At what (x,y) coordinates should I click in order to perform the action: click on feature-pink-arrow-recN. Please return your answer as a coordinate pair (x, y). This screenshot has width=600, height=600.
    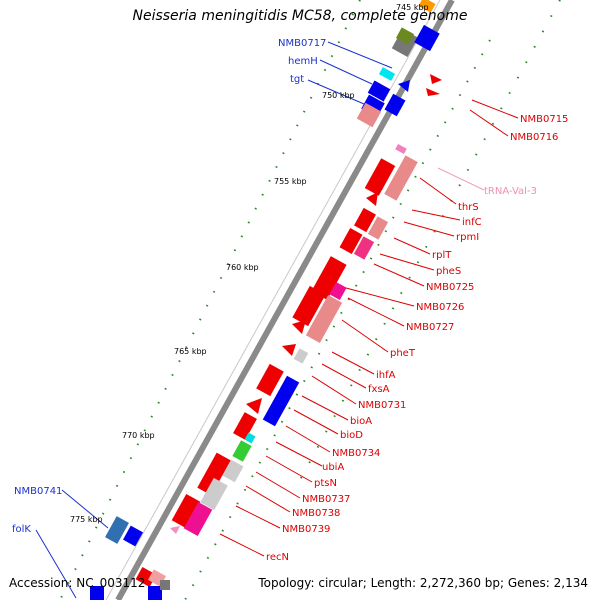
    Looking at the image, I should click on (175, 530).